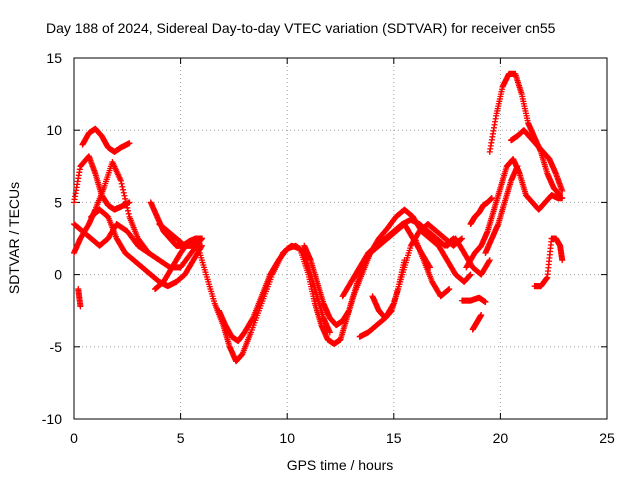 The image size is (640, 480). What do you see at coordinates (394, 438) in the screenshot?
I see `x-tick-label: 15` at bounding box center [394, 438].